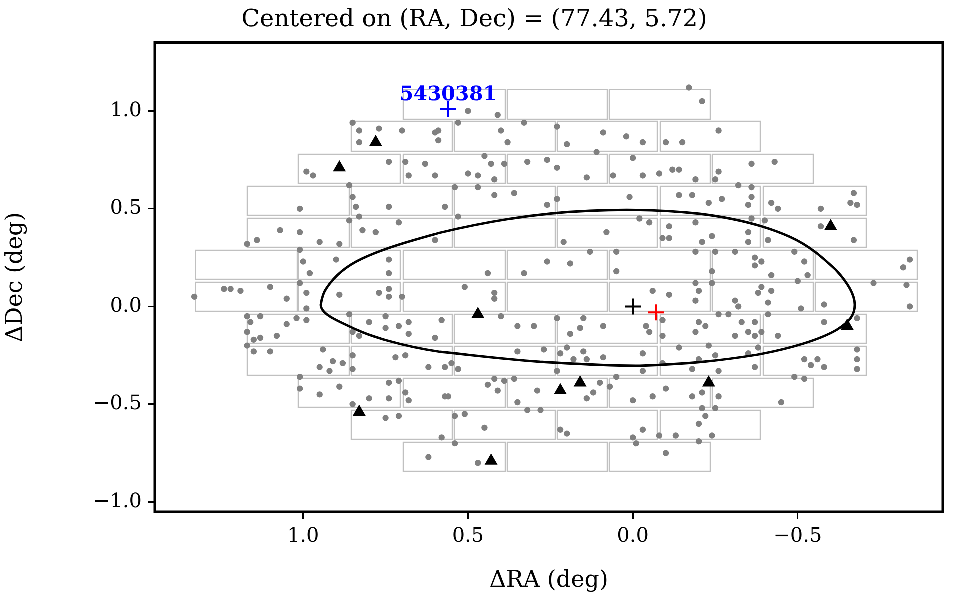 The height and width of the screenshot is (599, 953). Describe the element at coordinates (126, 304) in the screenshot. I see `y-tick-label: 0.0` at that location.